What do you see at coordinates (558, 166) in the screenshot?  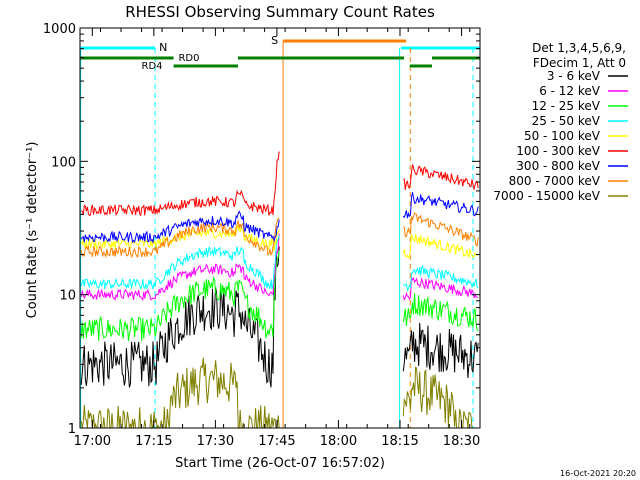 I see `legend-entry-label: 300 - 800 keV` at bounding box center [558, 166].